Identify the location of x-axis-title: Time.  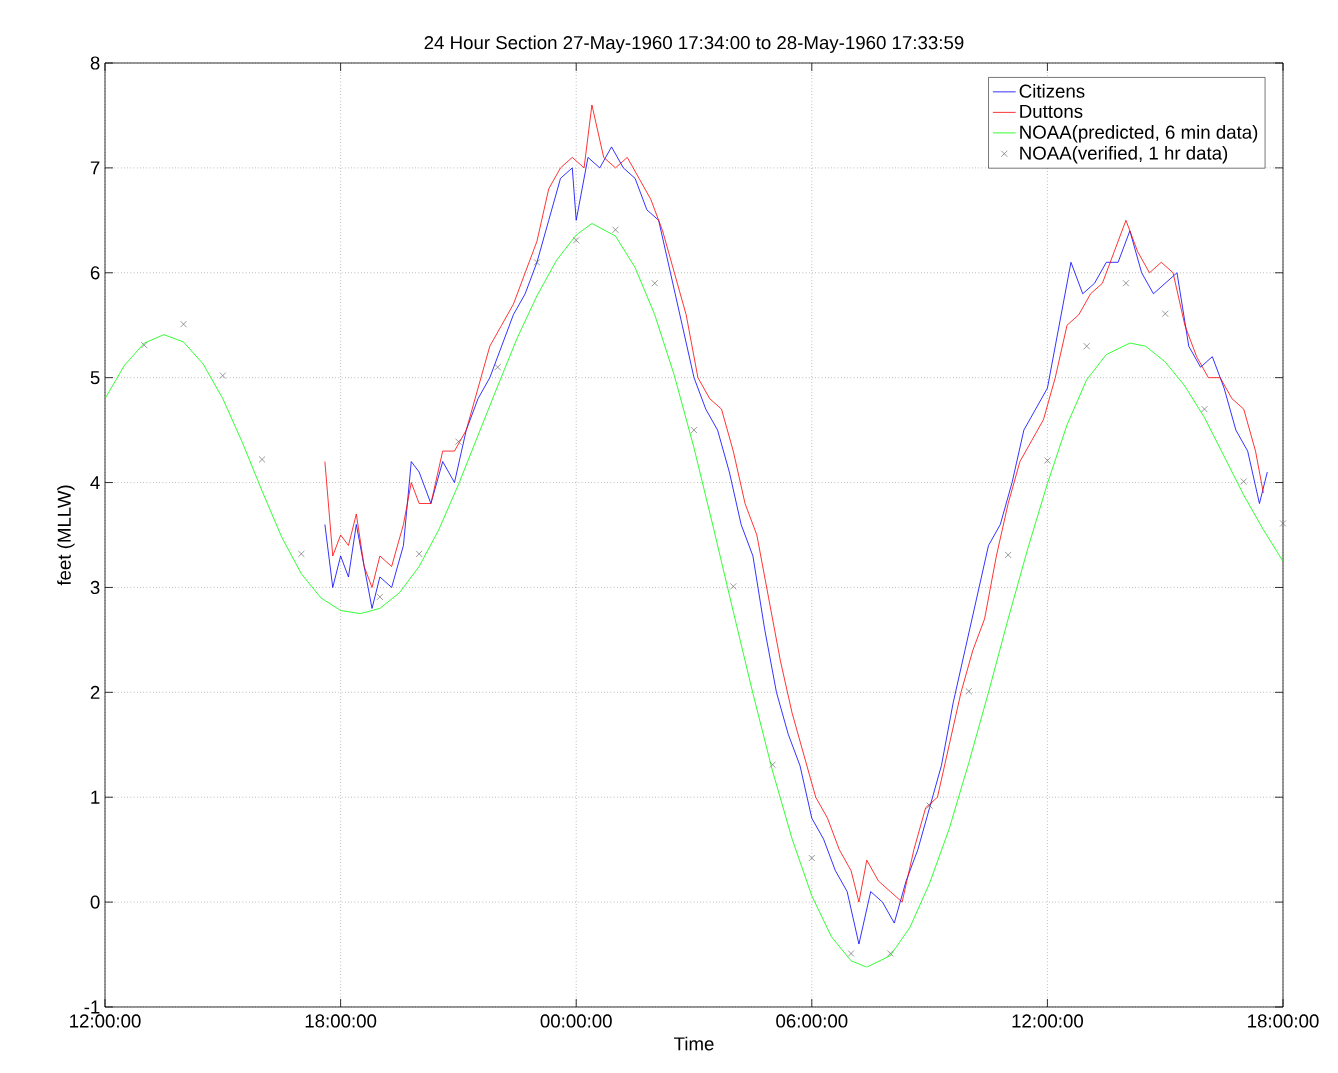
(694, 1043).